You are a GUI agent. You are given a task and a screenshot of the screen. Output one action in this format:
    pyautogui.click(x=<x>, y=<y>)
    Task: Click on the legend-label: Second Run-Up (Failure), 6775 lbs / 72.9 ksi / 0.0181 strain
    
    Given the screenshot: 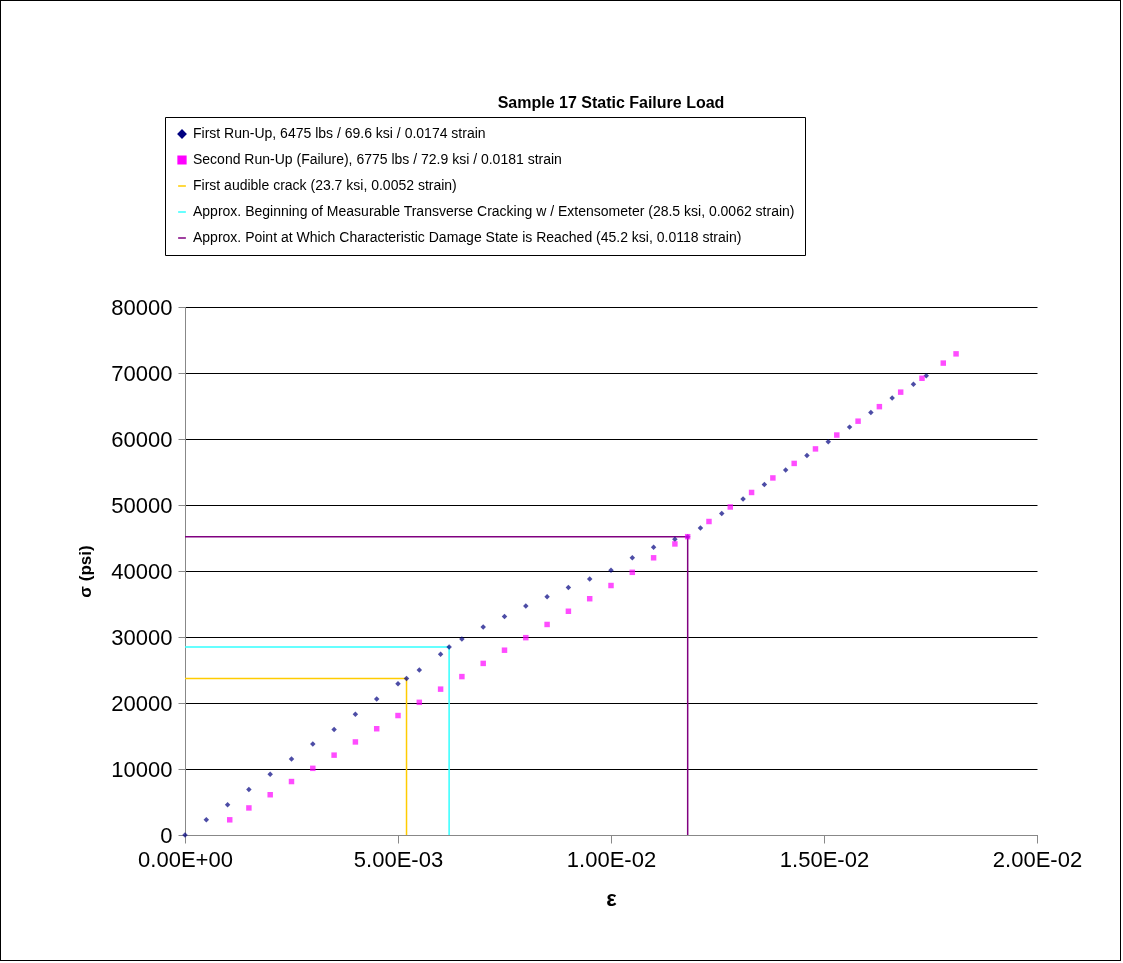 What is the action you would take?
    pyautogui.click(x=377, y=159)
    